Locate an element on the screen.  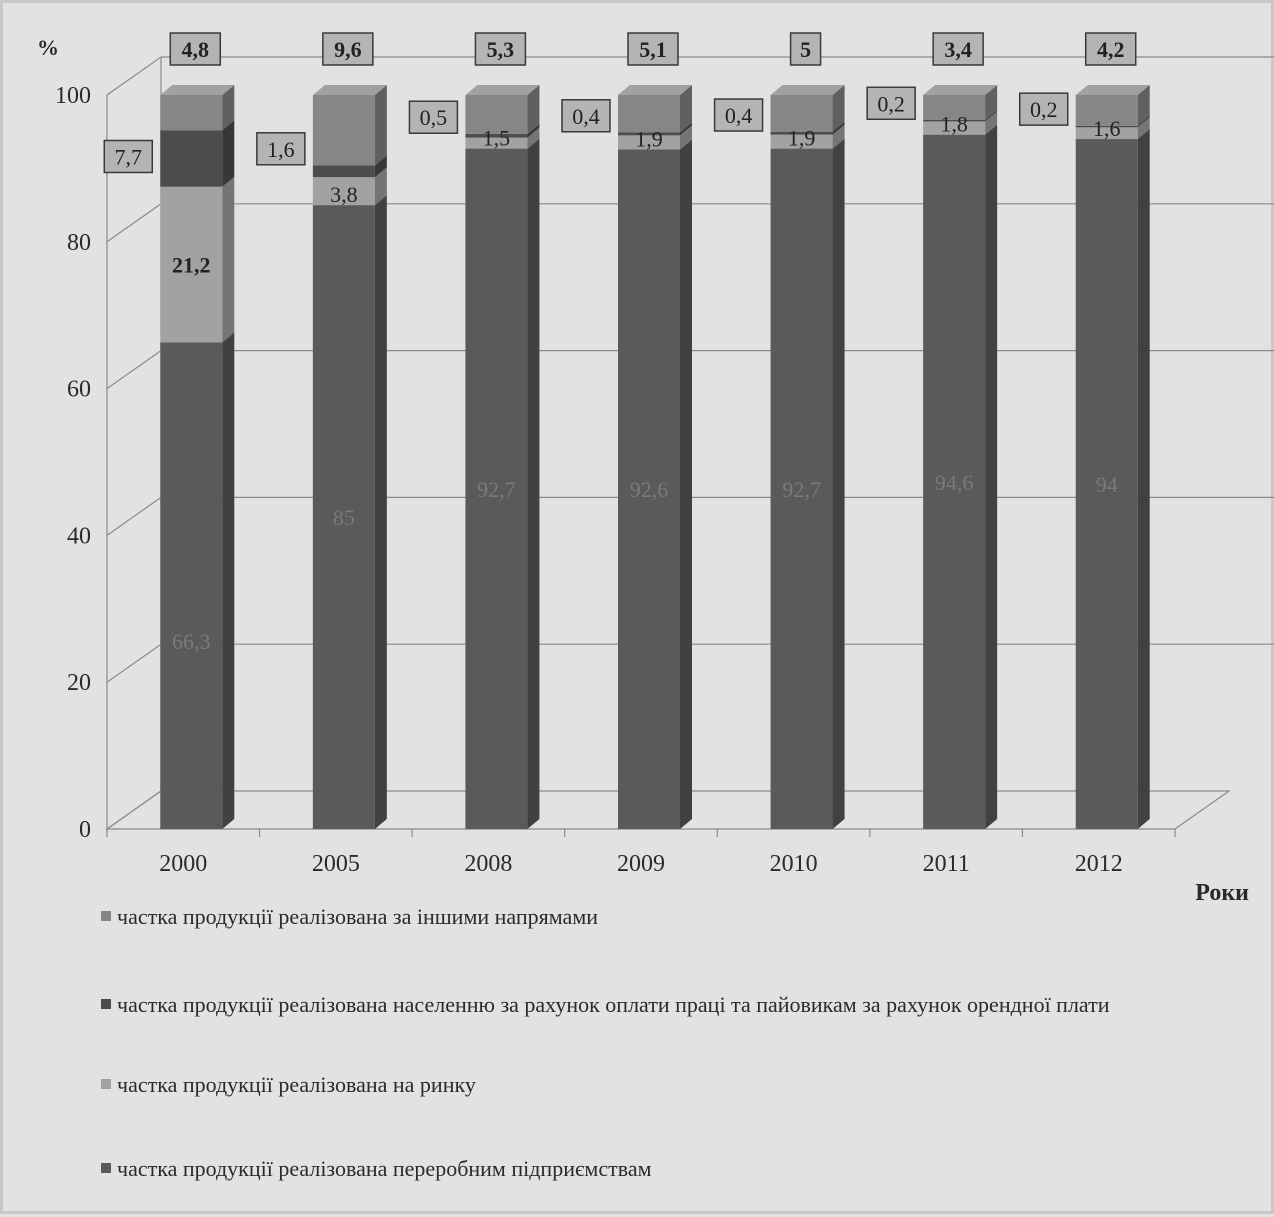
x-tick-label: 2000 is located at coordinates (183, 864).